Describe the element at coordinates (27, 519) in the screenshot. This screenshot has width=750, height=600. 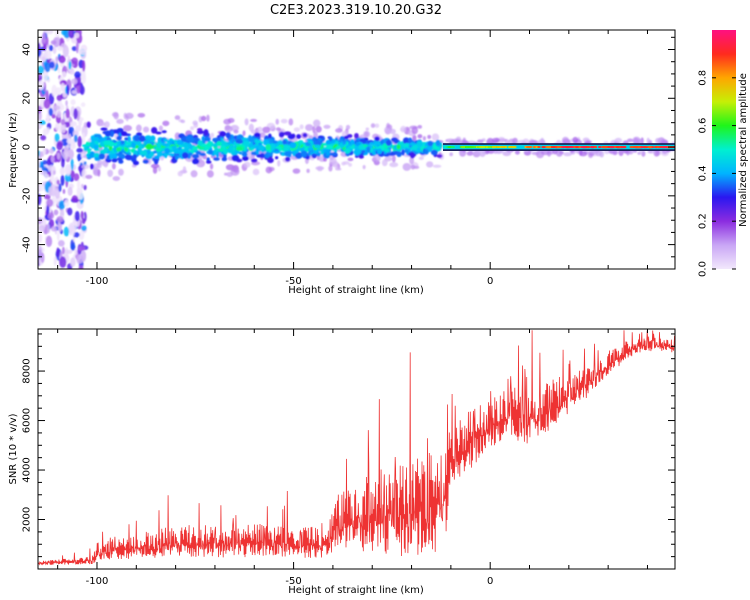
I see `snr-y-tick-label: 2000` at that location.